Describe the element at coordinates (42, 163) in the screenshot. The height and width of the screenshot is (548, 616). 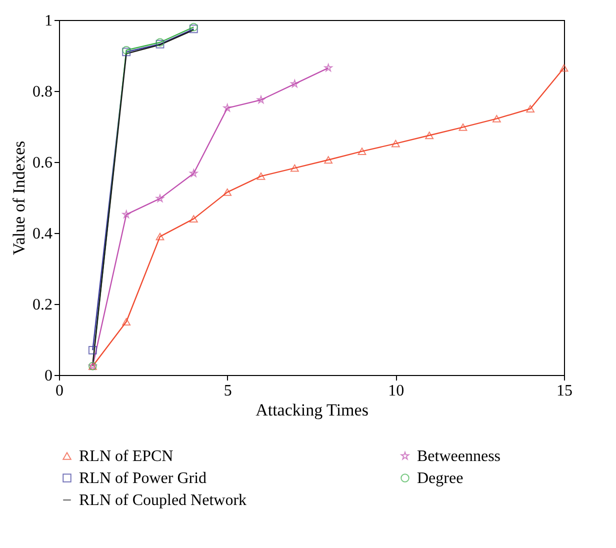
I see `y-tick-label: 0.6` at that location.